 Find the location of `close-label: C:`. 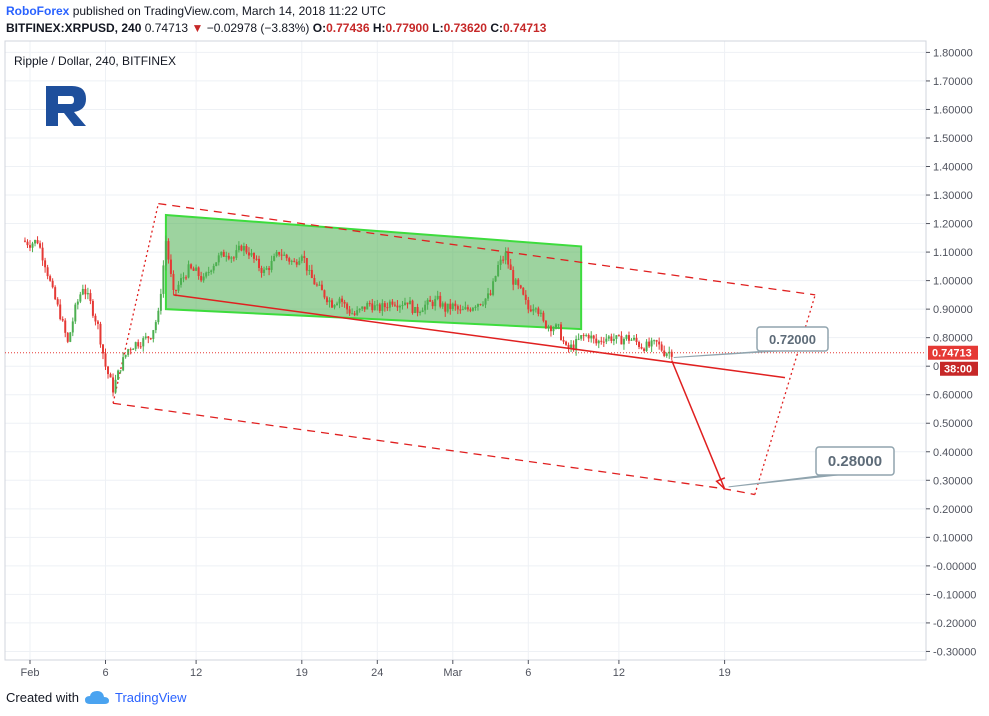

close-label: C: is located at coordinates (496, 28).